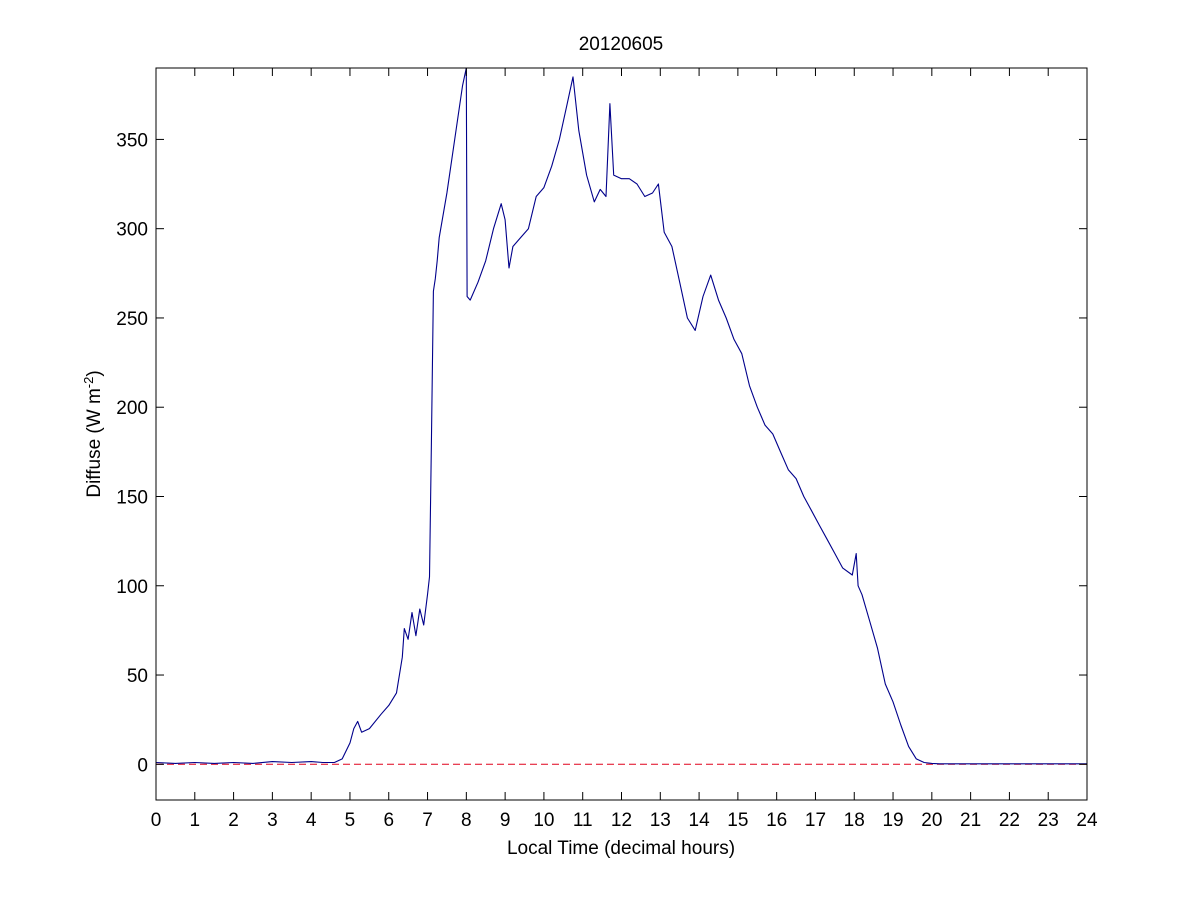 The width and height of the screenshot is (1201, 900). What do you see at coordinates (660, 820) in the screenshot?
I see `x-tick-label: 13` at bounding box center [660, 820].